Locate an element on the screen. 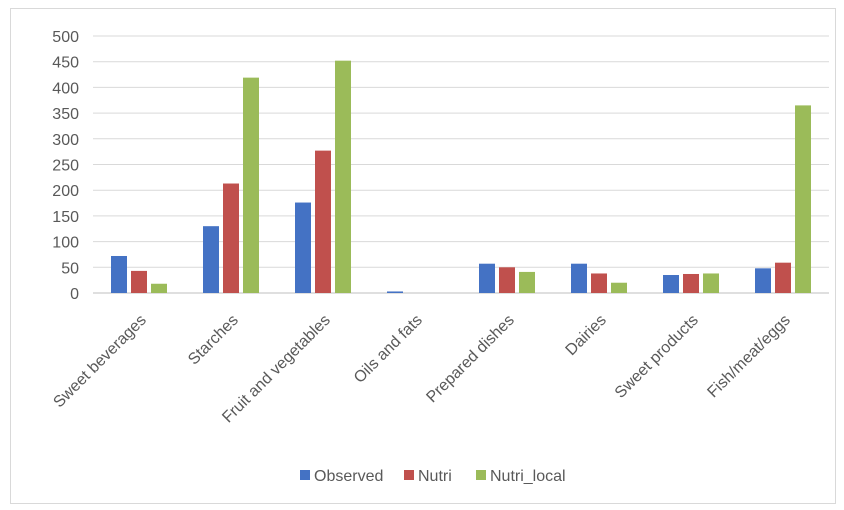  y-tick-label: 250 is located at coordinates (65, 166).